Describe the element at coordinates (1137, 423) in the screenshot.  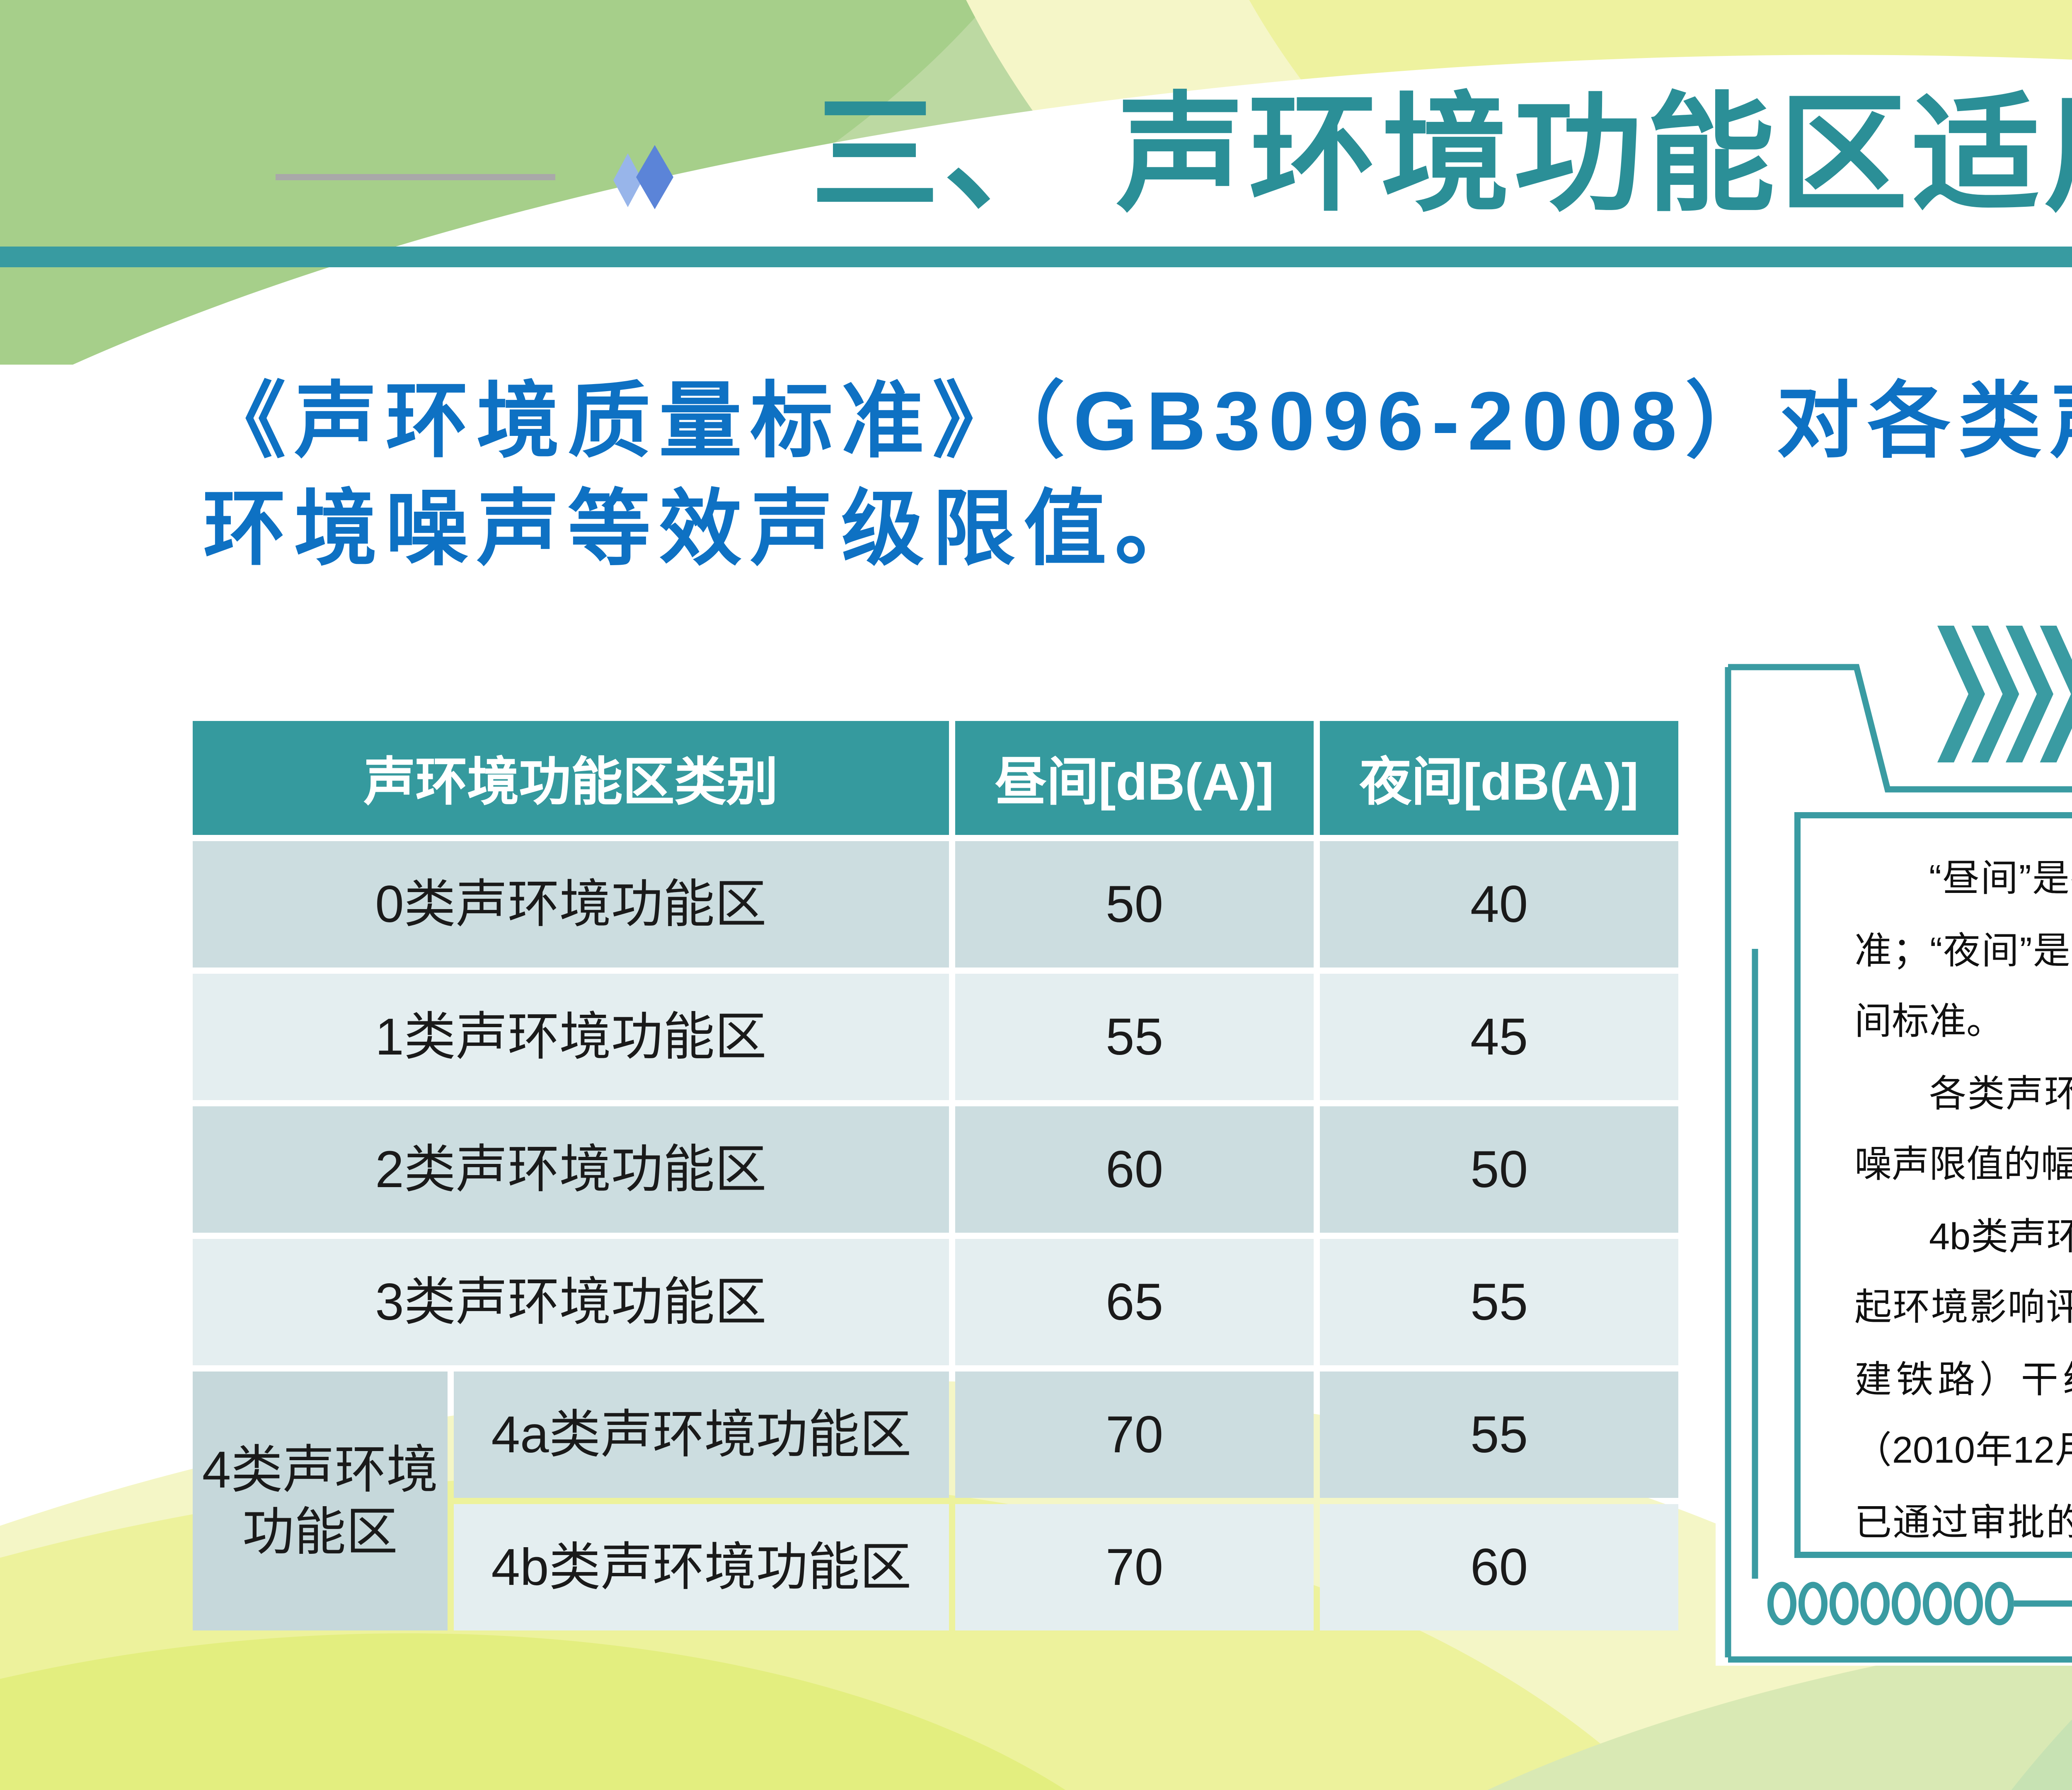
I see `subtitle-line-1: 《声环境质量标准》（GB3096-2008）对各类声环境功能区规定了` at that location.